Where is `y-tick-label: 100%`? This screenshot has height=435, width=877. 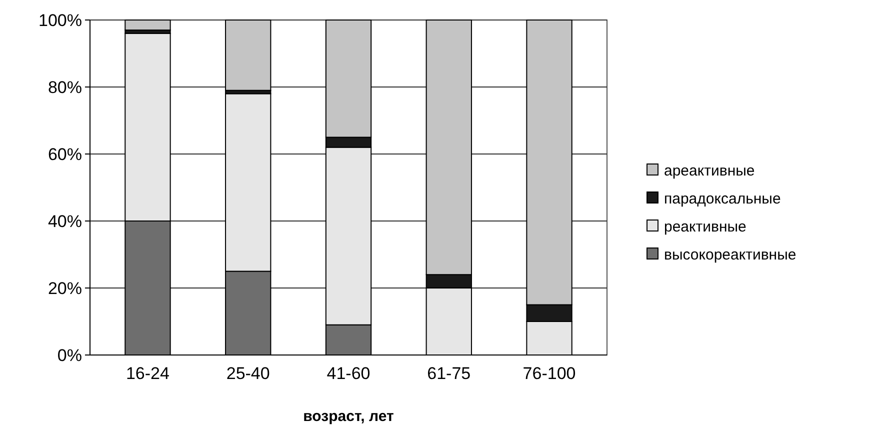 y-tick-label: 100% is located at coordinates (60, 20).